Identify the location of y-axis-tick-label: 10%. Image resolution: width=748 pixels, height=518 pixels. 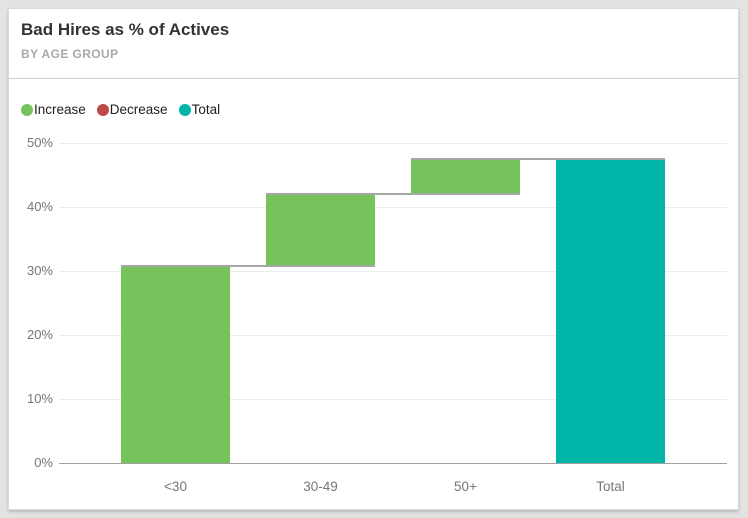
(39, 399).